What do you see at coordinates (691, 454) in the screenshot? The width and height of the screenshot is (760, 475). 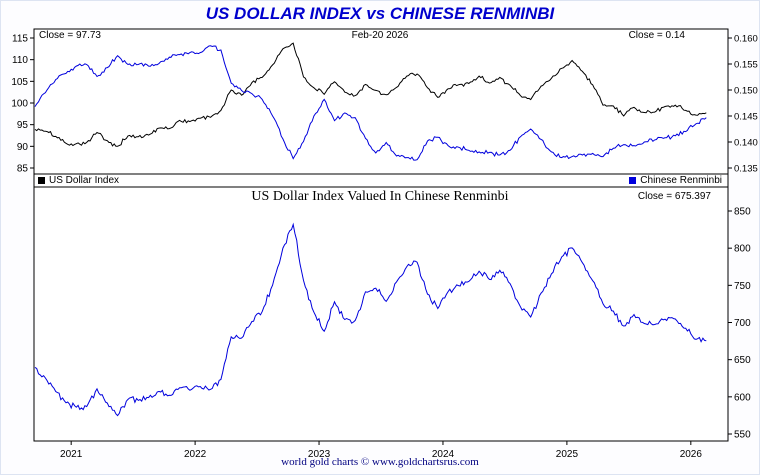 I see `svg-text: 2026` at bounding box center [691, 454].